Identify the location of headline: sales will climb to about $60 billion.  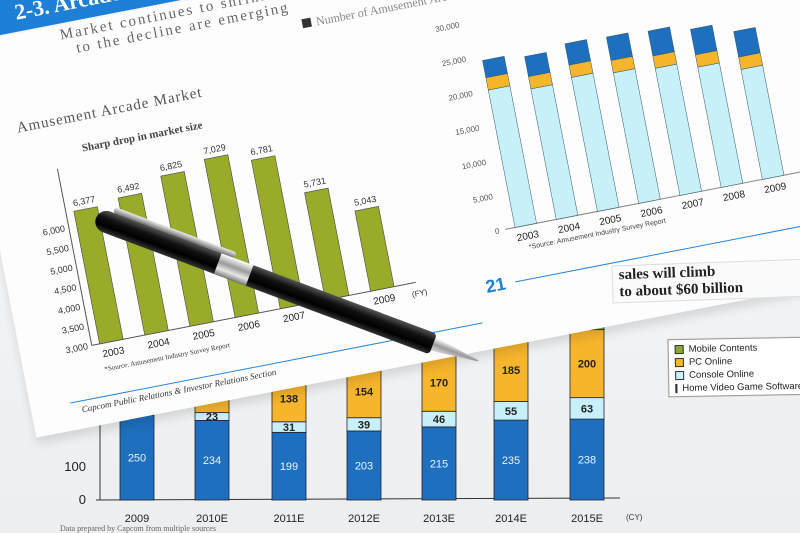
(705, 281).